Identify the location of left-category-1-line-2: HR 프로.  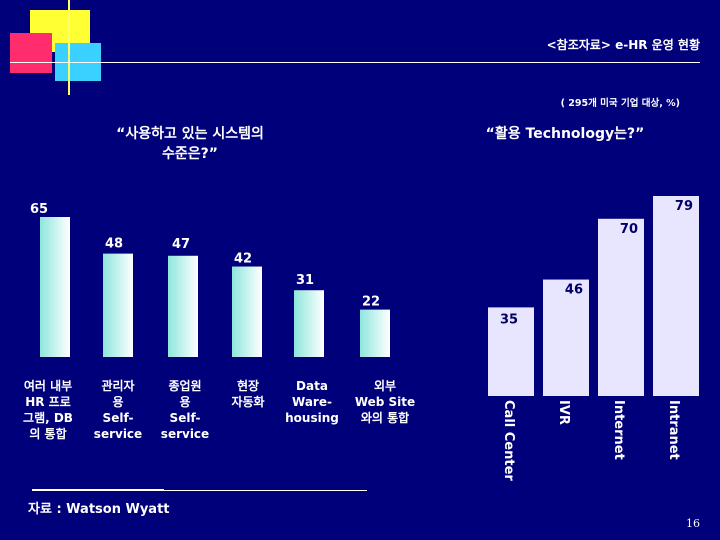
(48, 402).